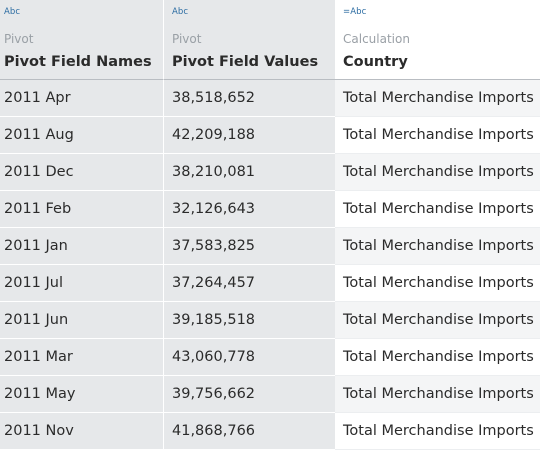 This screenshot has height=450, width=540. I want to click on pivot-field-names-cell: 2011 Jun, so click(81, 320).